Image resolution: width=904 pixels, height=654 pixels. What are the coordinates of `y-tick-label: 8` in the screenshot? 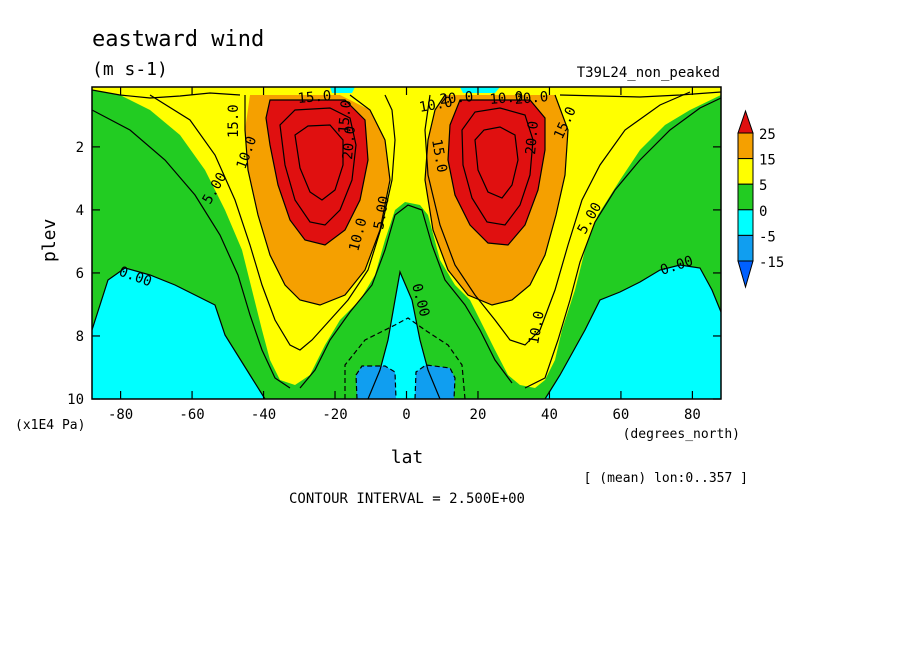 It's located at (80, 337).